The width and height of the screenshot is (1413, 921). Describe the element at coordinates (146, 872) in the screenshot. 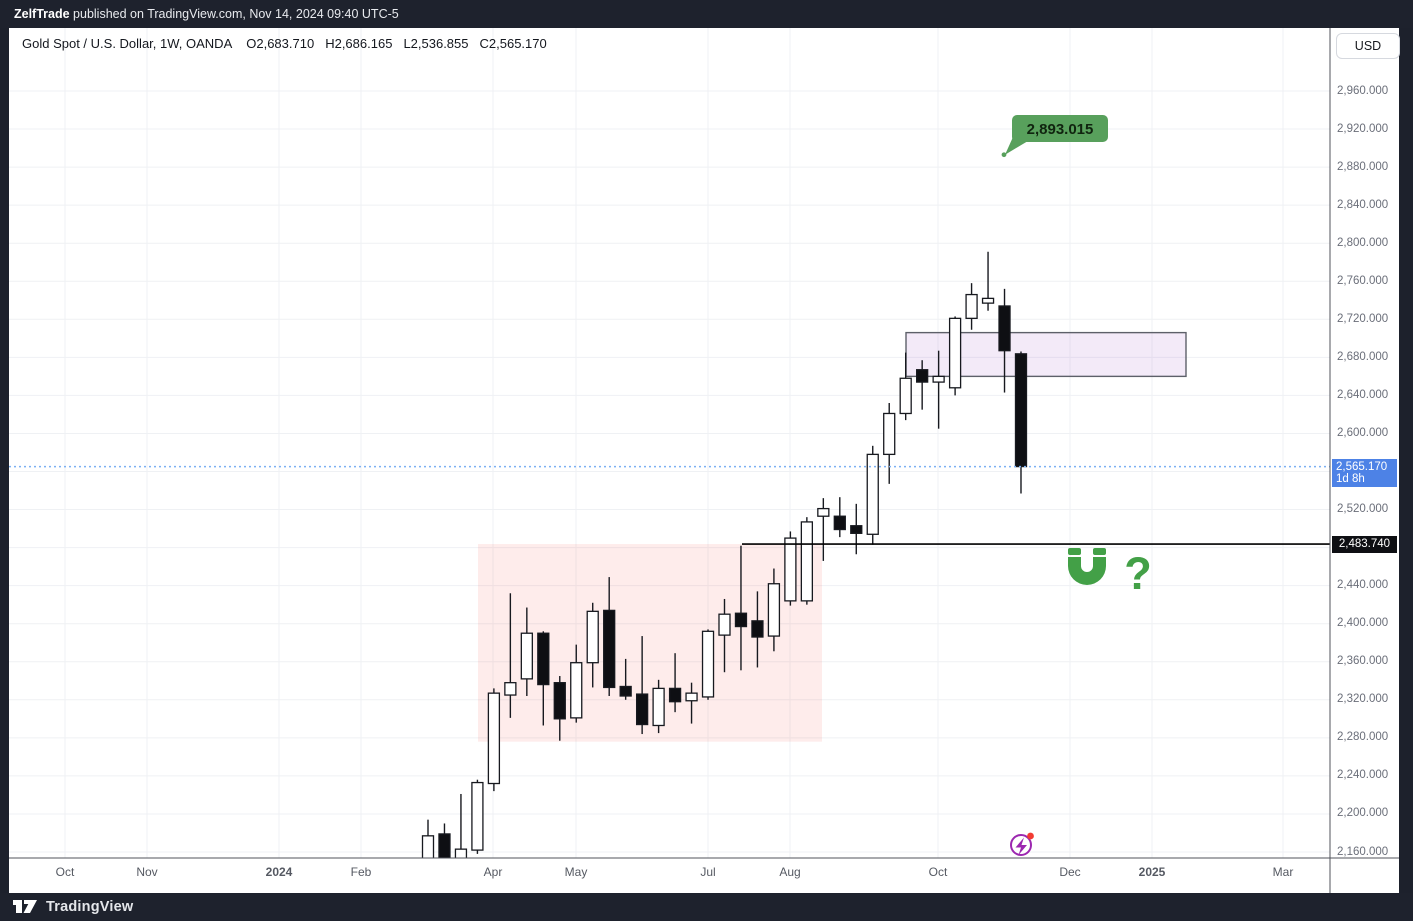

I see `time-axis-label: Nov` at that location.